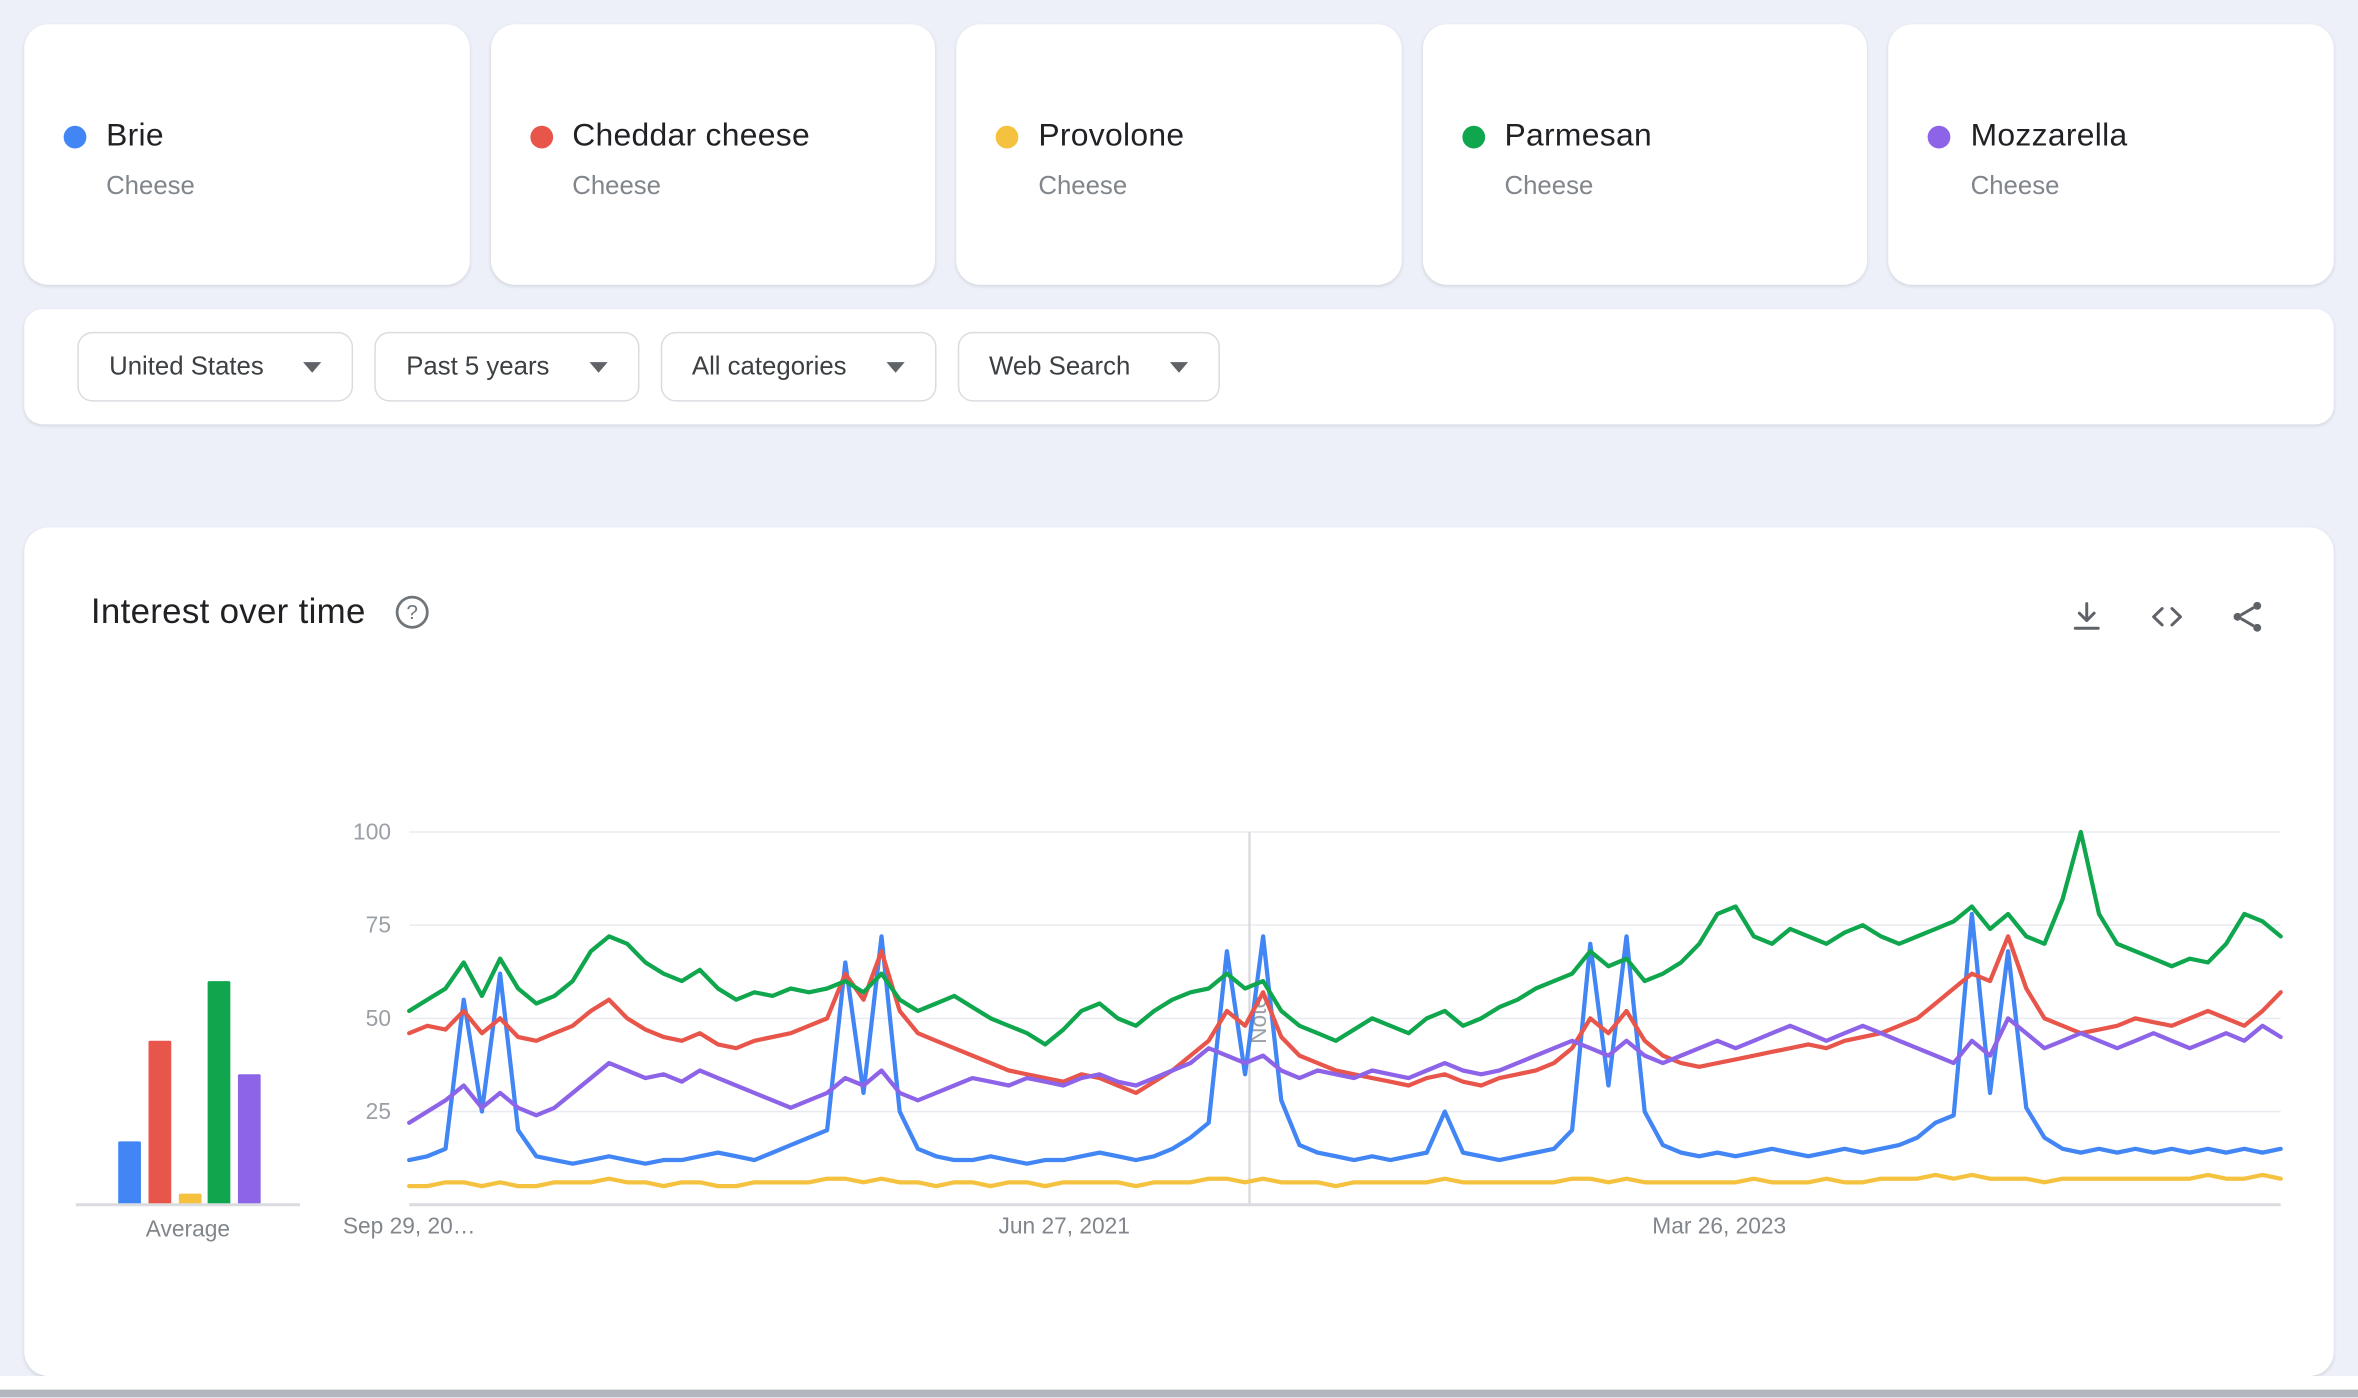 This screenshot has width=2358, height=1398. Describe the element at coordinates (372, 832) in the screenshot. I see `y-tick-label: 100` at that location.